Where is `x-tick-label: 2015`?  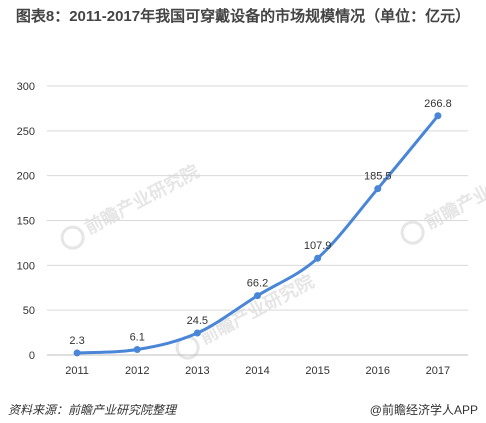 x-tick-label: 2015 is located at coordinates (317, 371).